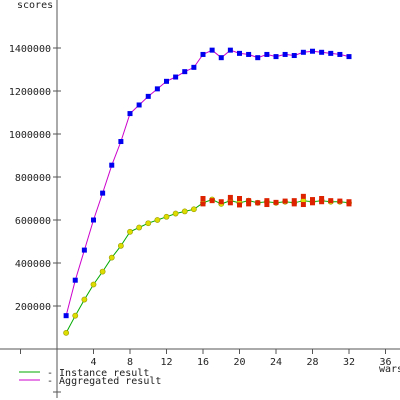  What do you see at coordinates (104, 381) in the screenshot?
I see `legend-label-1: - Aggregated result` at bounding box center [104, 381].